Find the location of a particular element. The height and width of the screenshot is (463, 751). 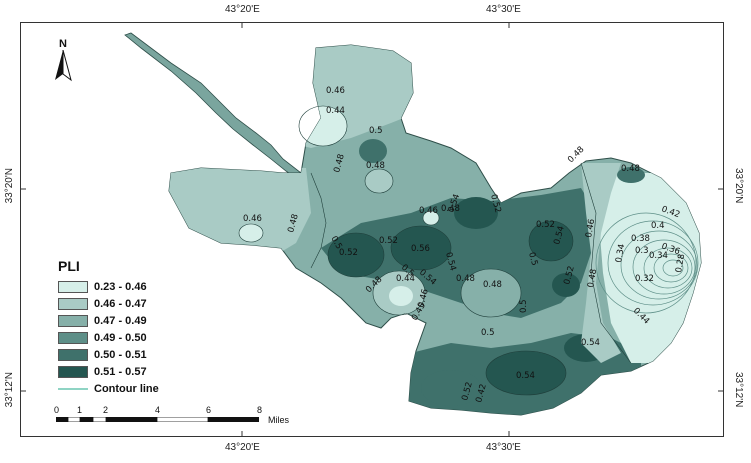

contour-label: 0.42 is located at coordinates (481, 393).